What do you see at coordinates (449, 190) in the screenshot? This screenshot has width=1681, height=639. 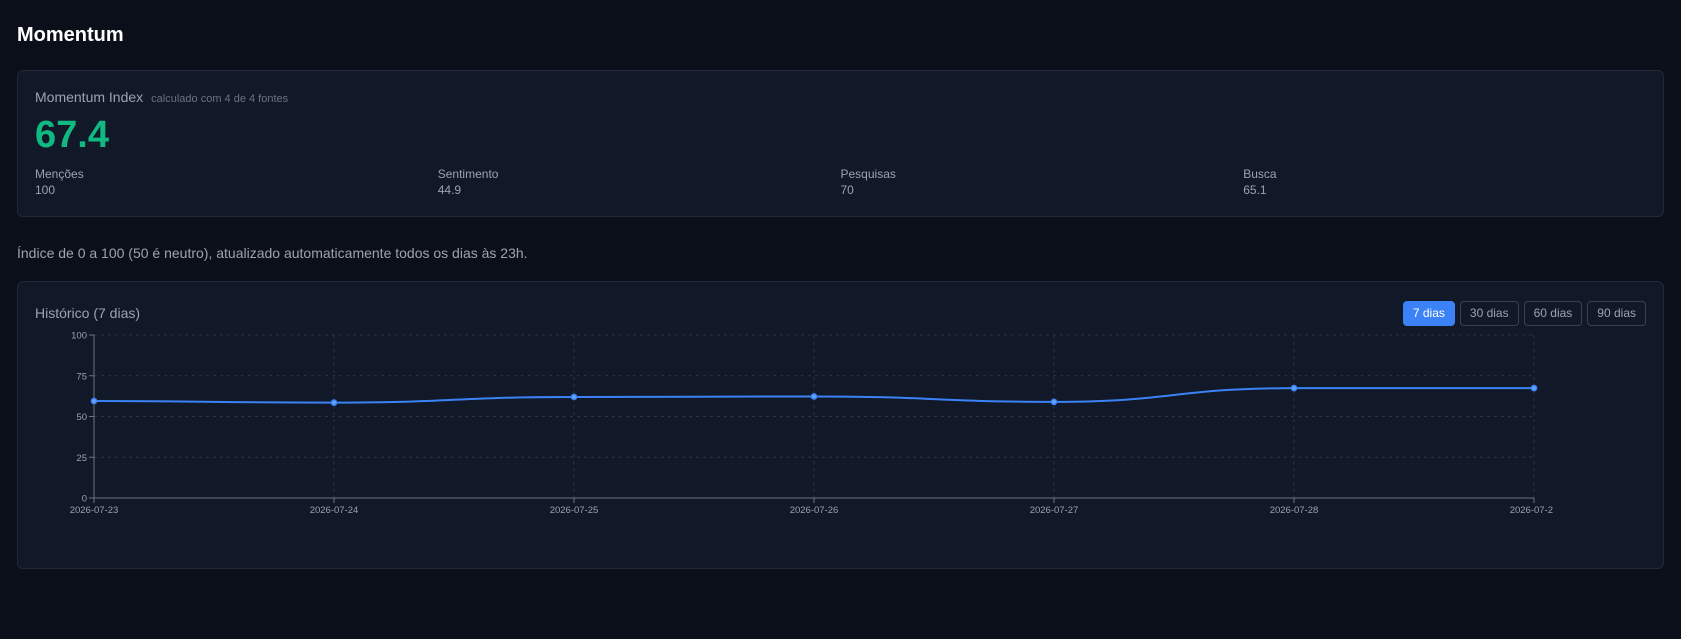 I see `metric-value: 44.9` at bounding box center [449, 190].